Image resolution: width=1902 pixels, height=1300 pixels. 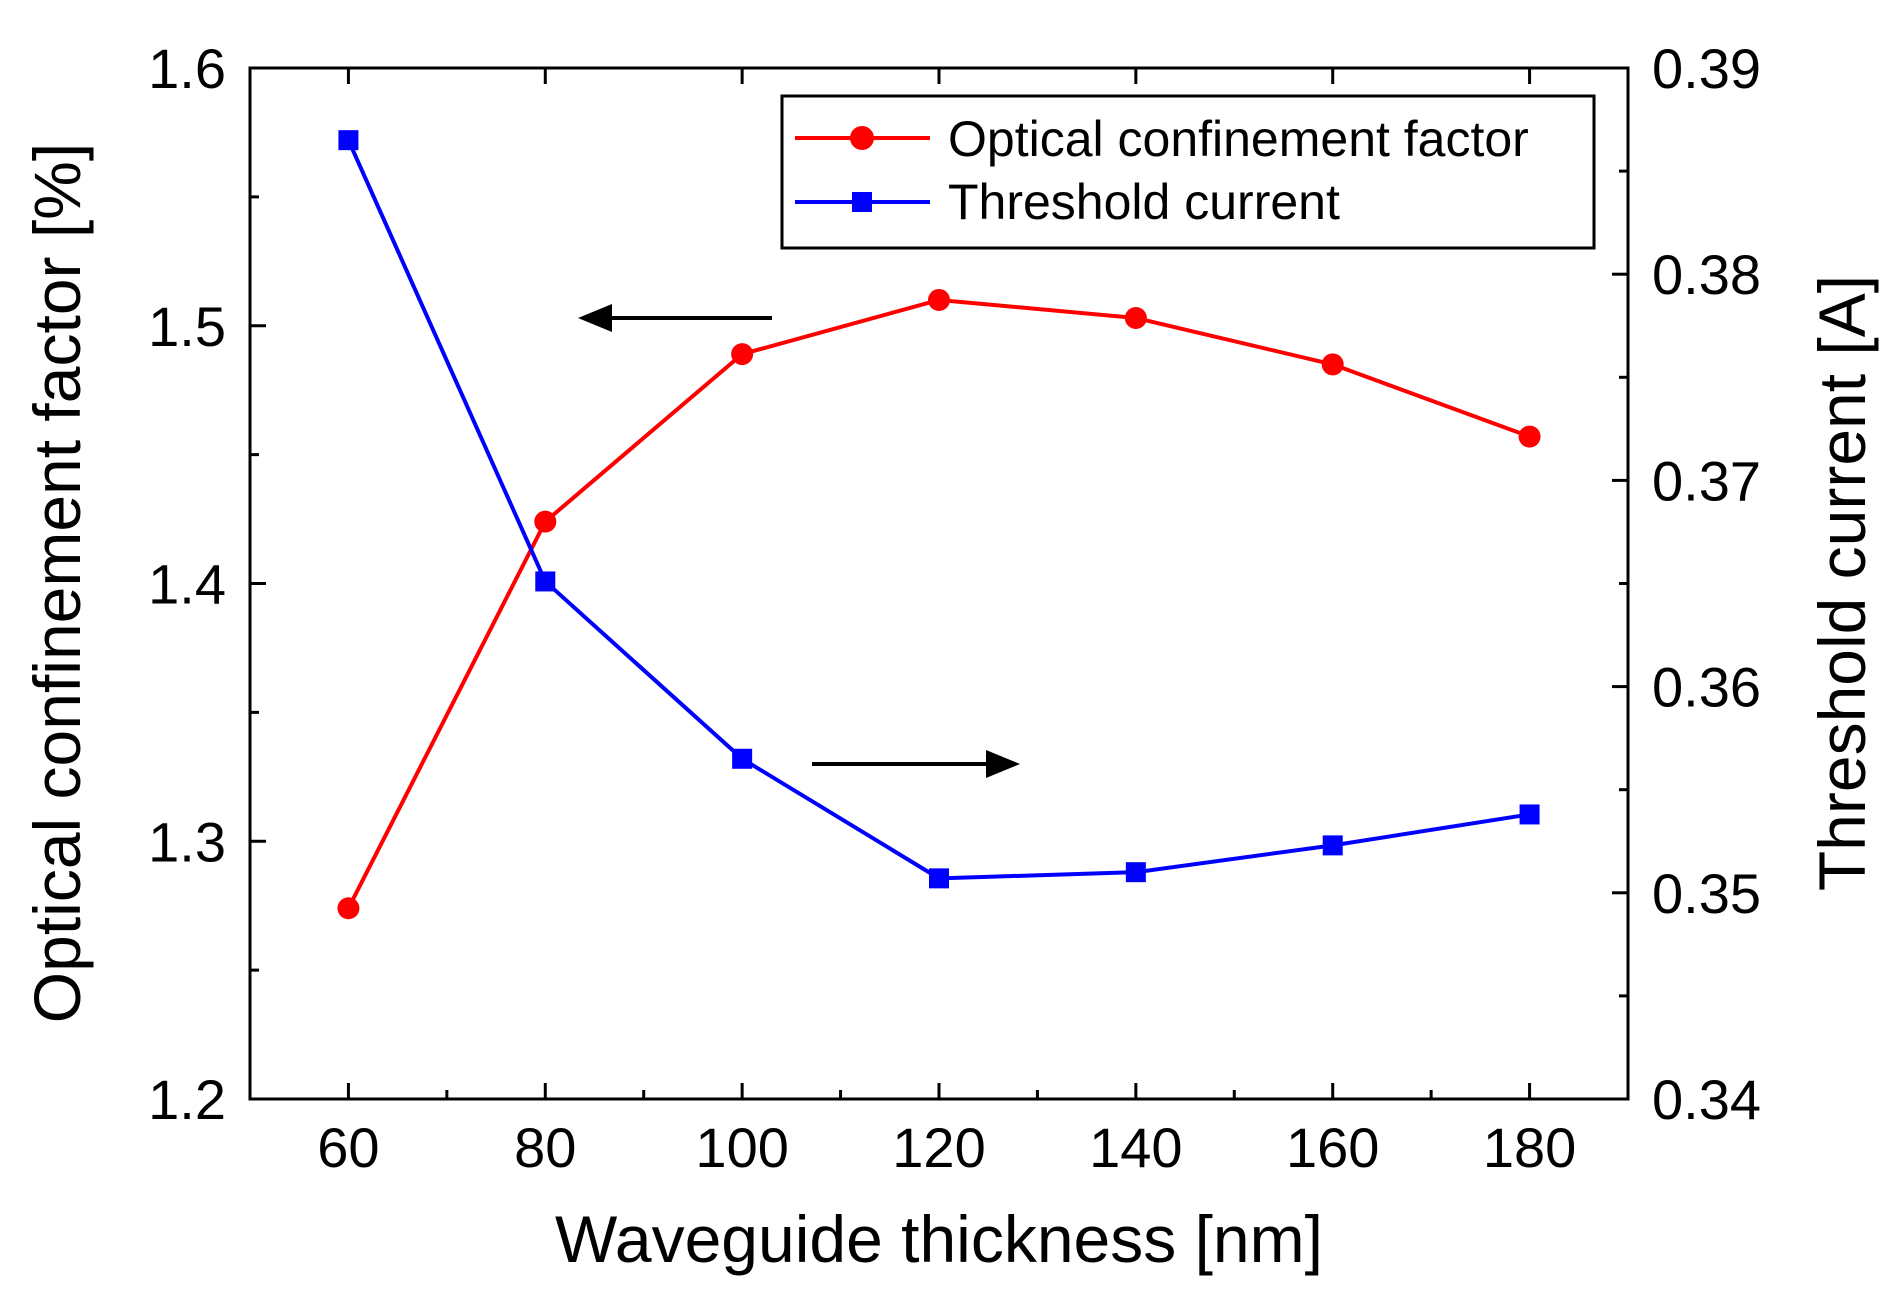 I want to click on y-tick-label: 1.4, so click(x=187, y=584).